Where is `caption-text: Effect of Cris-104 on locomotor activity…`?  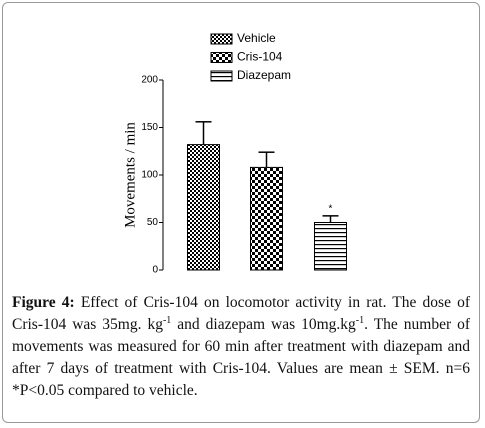
caption-text: Effect of Cris-104 on locomotor activity… is located at coordinates (241, 313).